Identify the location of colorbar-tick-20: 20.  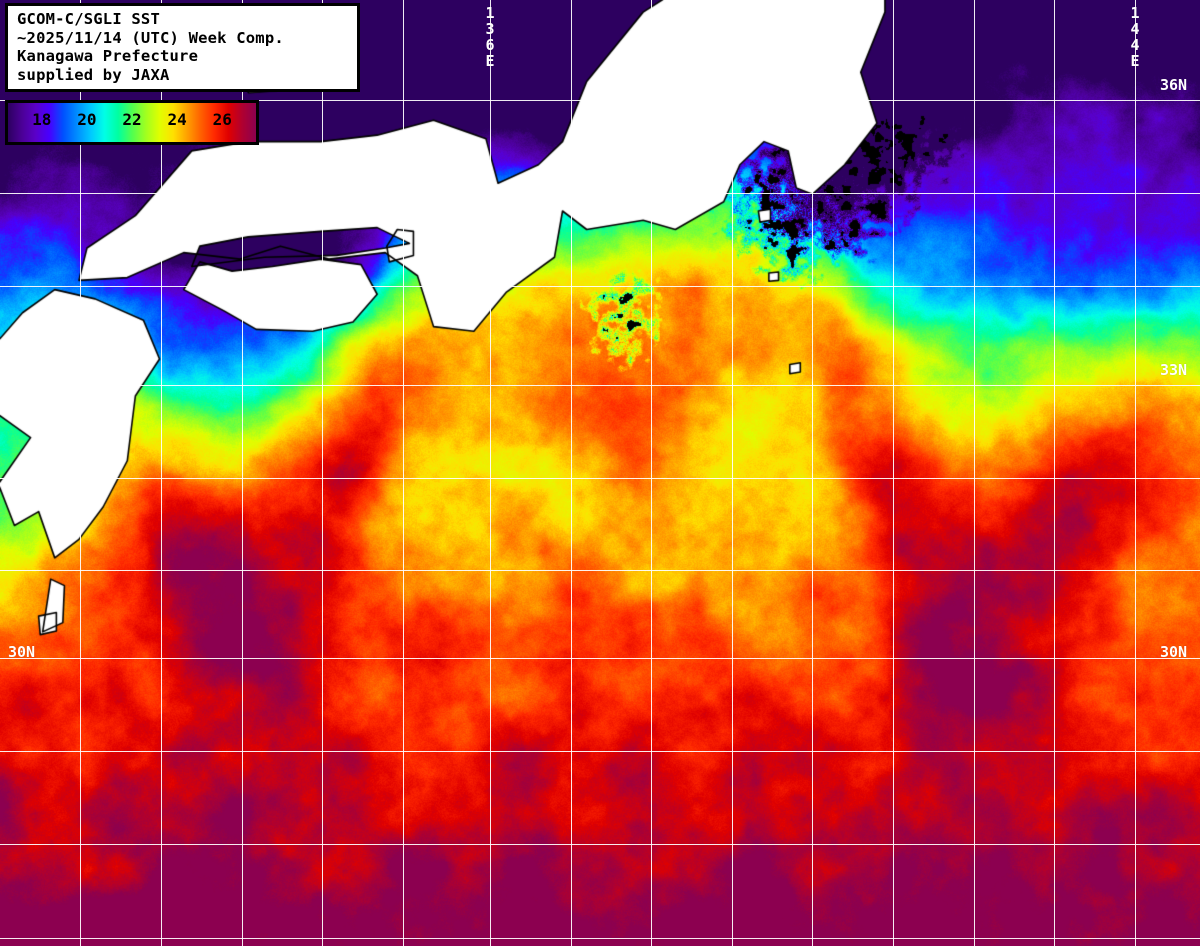
(87, 119).